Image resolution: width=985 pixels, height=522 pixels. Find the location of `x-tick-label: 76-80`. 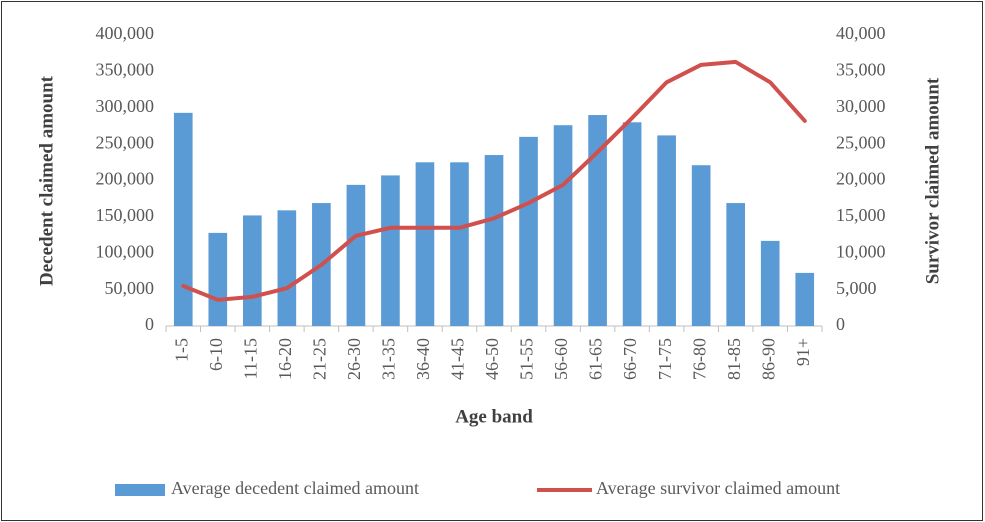

x-tick-label: 76-80 is located at coordinates (699, 359).